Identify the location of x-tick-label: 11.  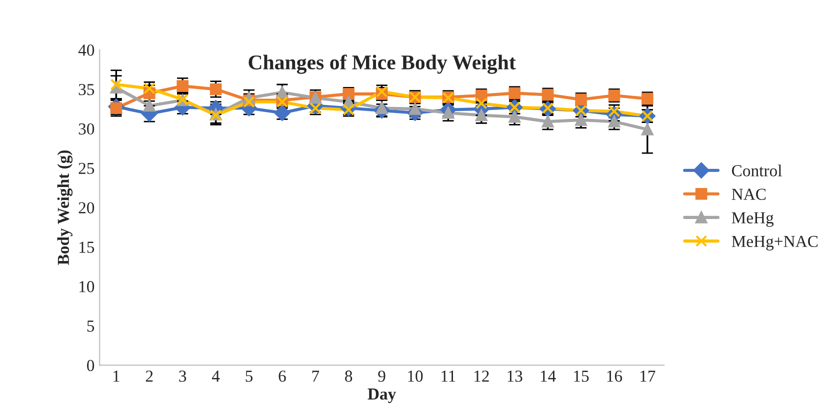
(449, 376).